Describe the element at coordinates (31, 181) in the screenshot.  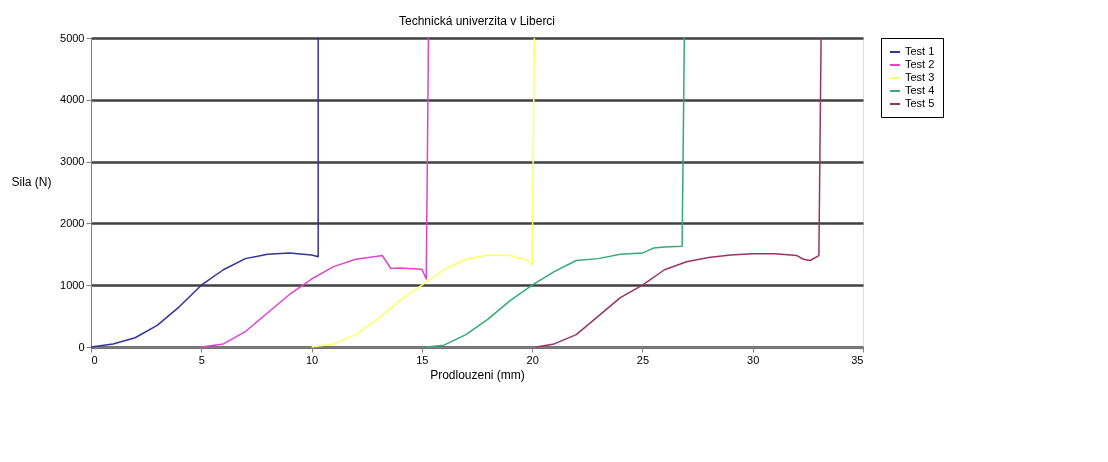
I see `y-axis-title: Sila (N)` at that location.